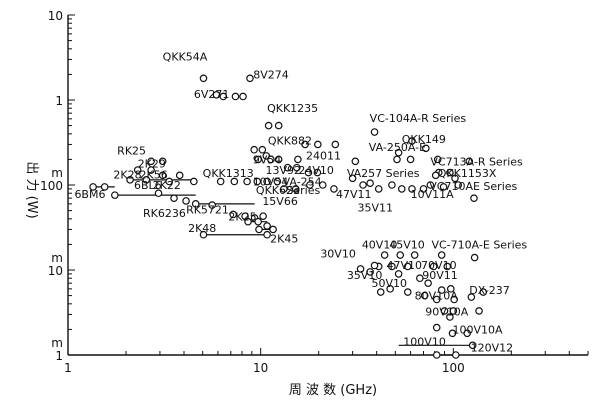 The image size is (602, 400). I want to click on annotation-label: 30V10, so click(338, 254).